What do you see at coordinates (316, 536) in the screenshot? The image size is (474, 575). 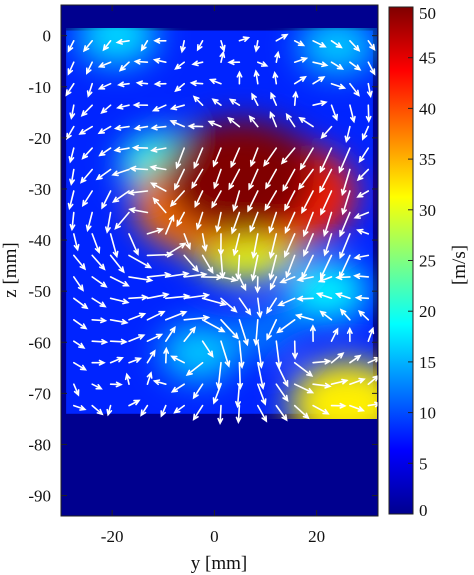 I see `x-tick-label: 20` at bounding box center [316, 536].